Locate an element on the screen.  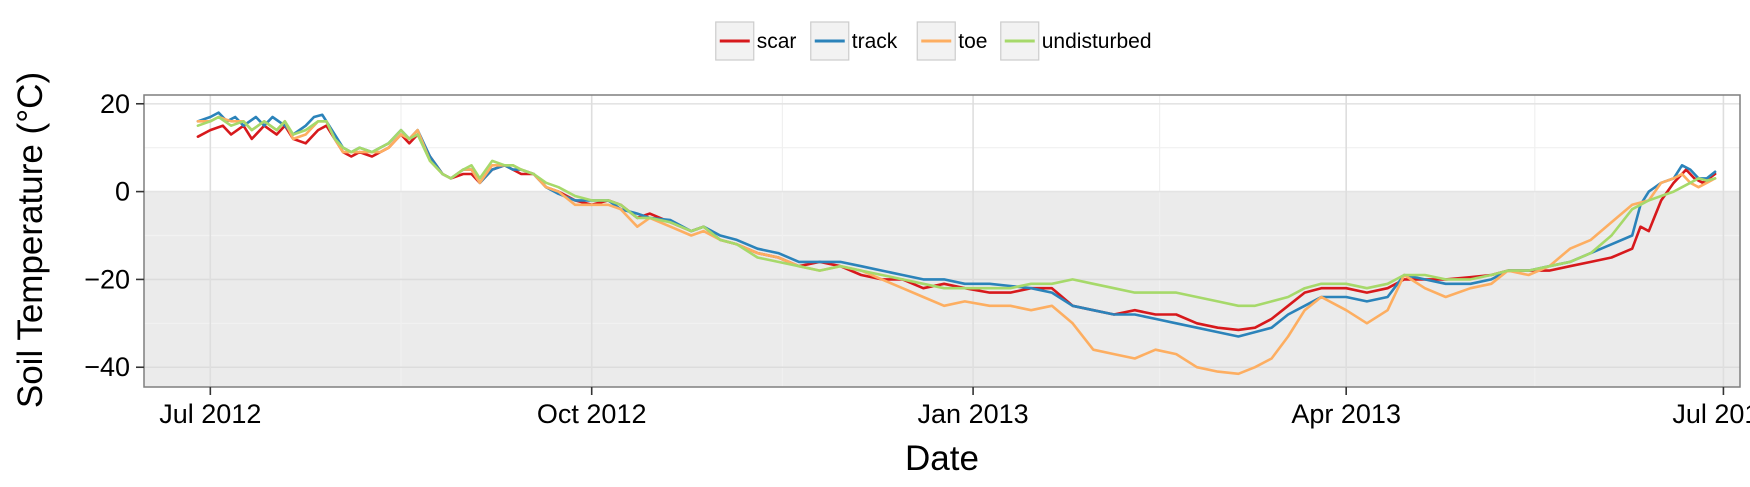
y-tick-label: −20 is located at coordinates (107, 279).